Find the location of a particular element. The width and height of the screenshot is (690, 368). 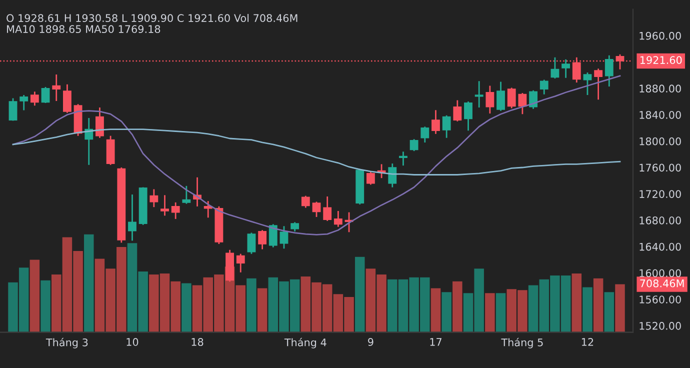

y-tick-label: 1800.00 is located at coordinates (660, 141).